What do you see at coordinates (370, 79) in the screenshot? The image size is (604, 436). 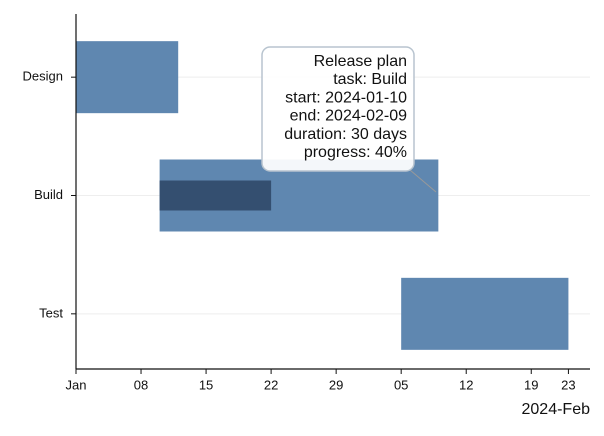 I see `tooltip-line: task: Build` at bounding box center [370, 79].